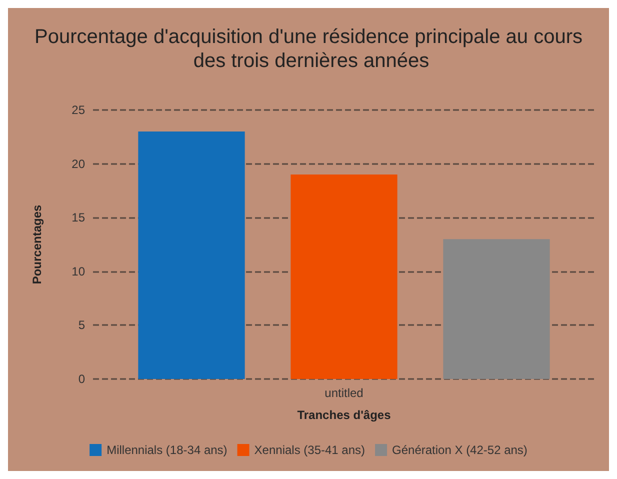 Image resolution: width=617 pixels, height=479 pixels. I want to click on y-tick-label: 20, so click(79, 163).